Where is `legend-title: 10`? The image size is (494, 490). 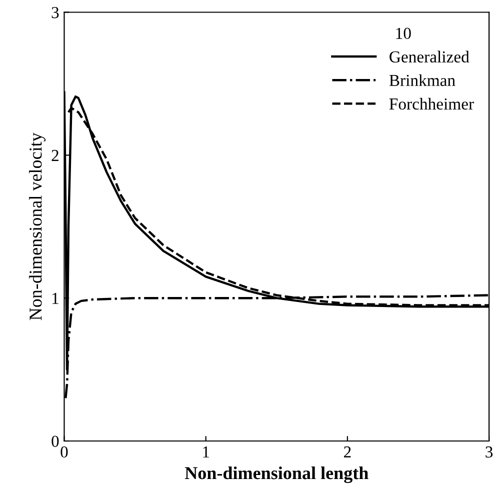
legend-title: 10 is located at coordinates (403, 33).